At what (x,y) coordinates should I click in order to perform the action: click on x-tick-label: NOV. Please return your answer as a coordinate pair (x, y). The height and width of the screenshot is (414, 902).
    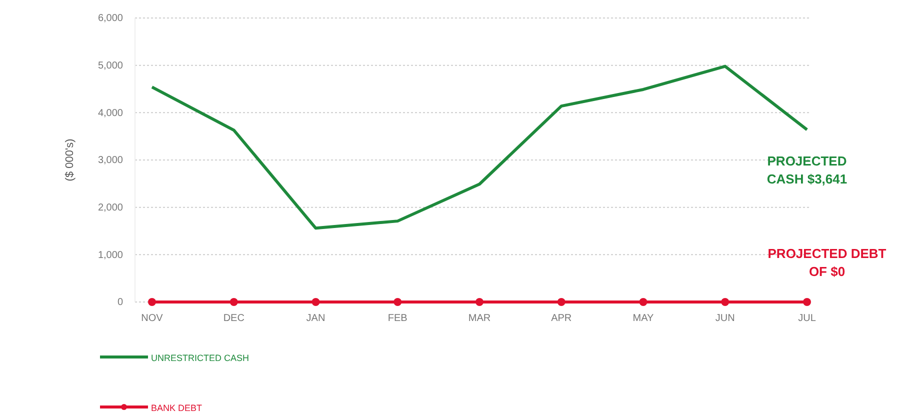
    Looking at the image, I should click on (152, 318).